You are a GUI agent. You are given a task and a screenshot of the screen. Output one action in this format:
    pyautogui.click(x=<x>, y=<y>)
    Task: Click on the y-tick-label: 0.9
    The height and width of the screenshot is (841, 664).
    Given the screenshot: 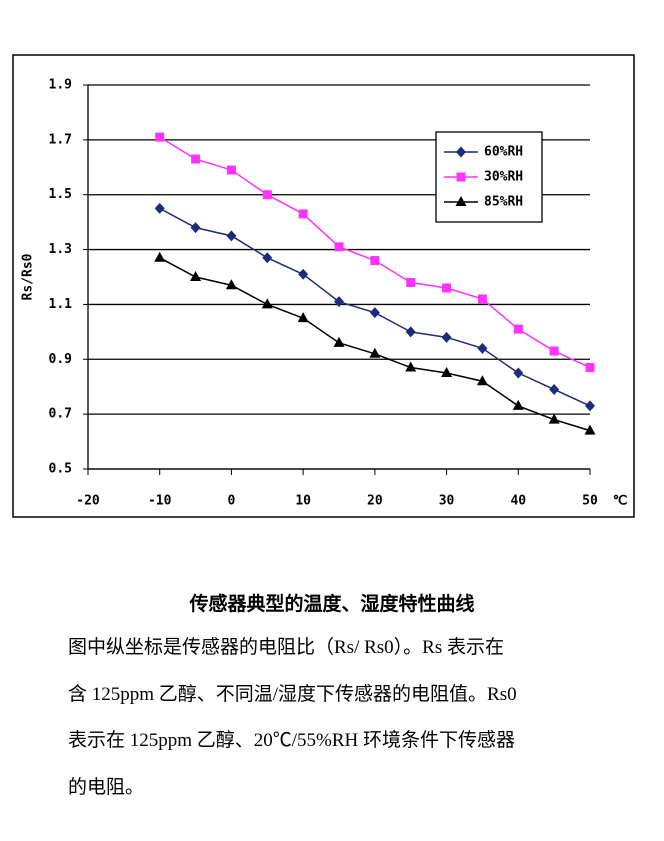 What is the action you would take?
    pyautogui.click(x=60, y=359)
    